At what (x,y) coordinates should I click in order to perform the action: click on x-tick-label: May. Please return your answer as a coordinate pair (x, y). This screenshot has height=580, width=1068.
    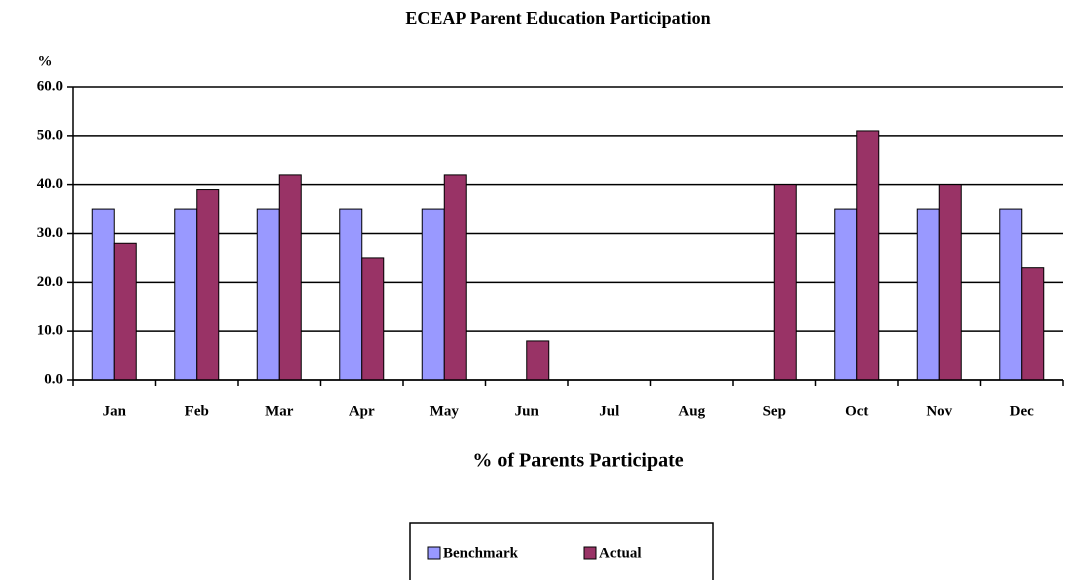
    Looking at the image, I should click on (445, 411).